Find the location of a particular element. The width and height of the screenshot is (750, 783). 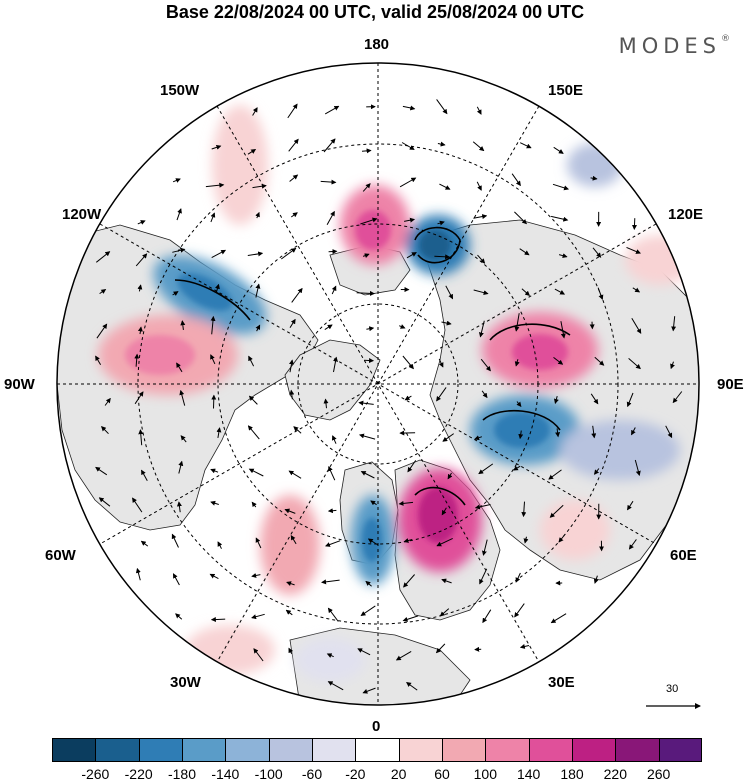

colorbar is located at coordinates (377, 750).